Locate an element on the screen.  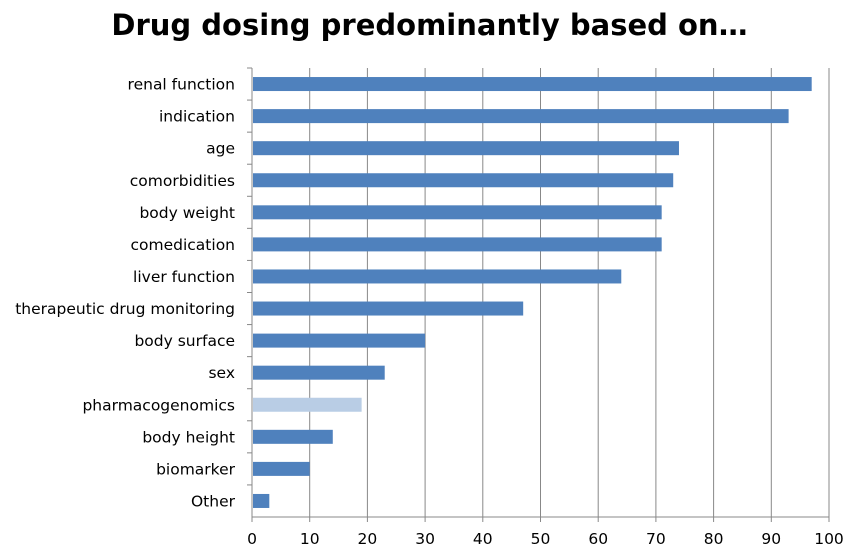
x-tick-label: 40 is located at coordinates (483, 539).